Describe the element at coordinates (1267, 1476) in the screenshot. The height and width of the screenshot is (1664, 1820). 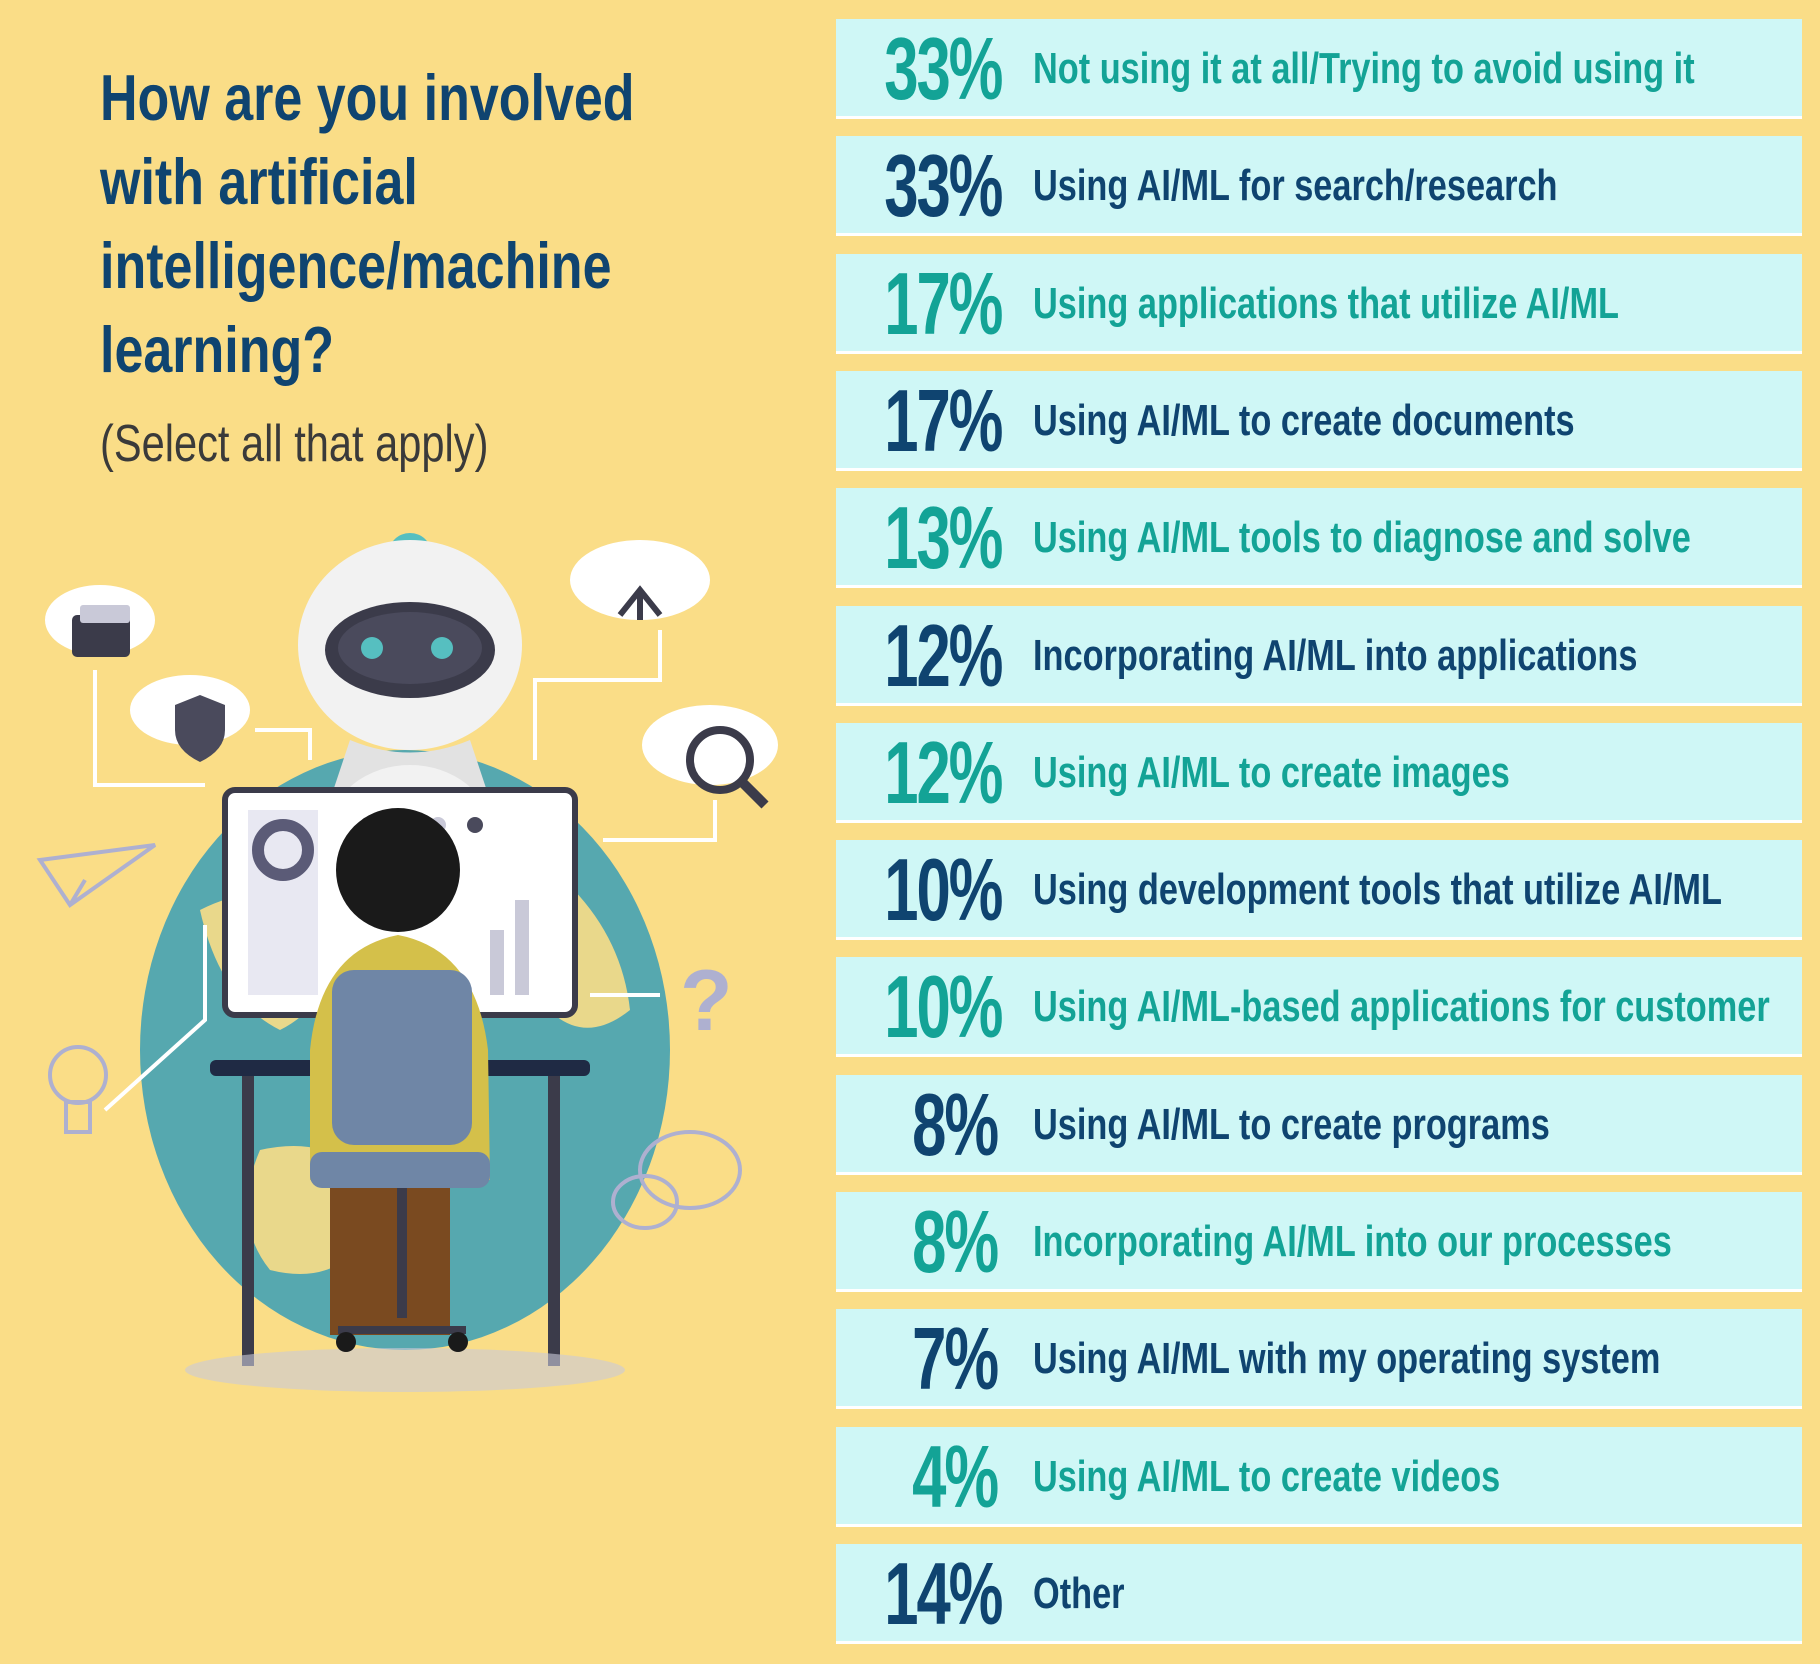
I see `response-label: Using AI/ML to create videos` at that location.